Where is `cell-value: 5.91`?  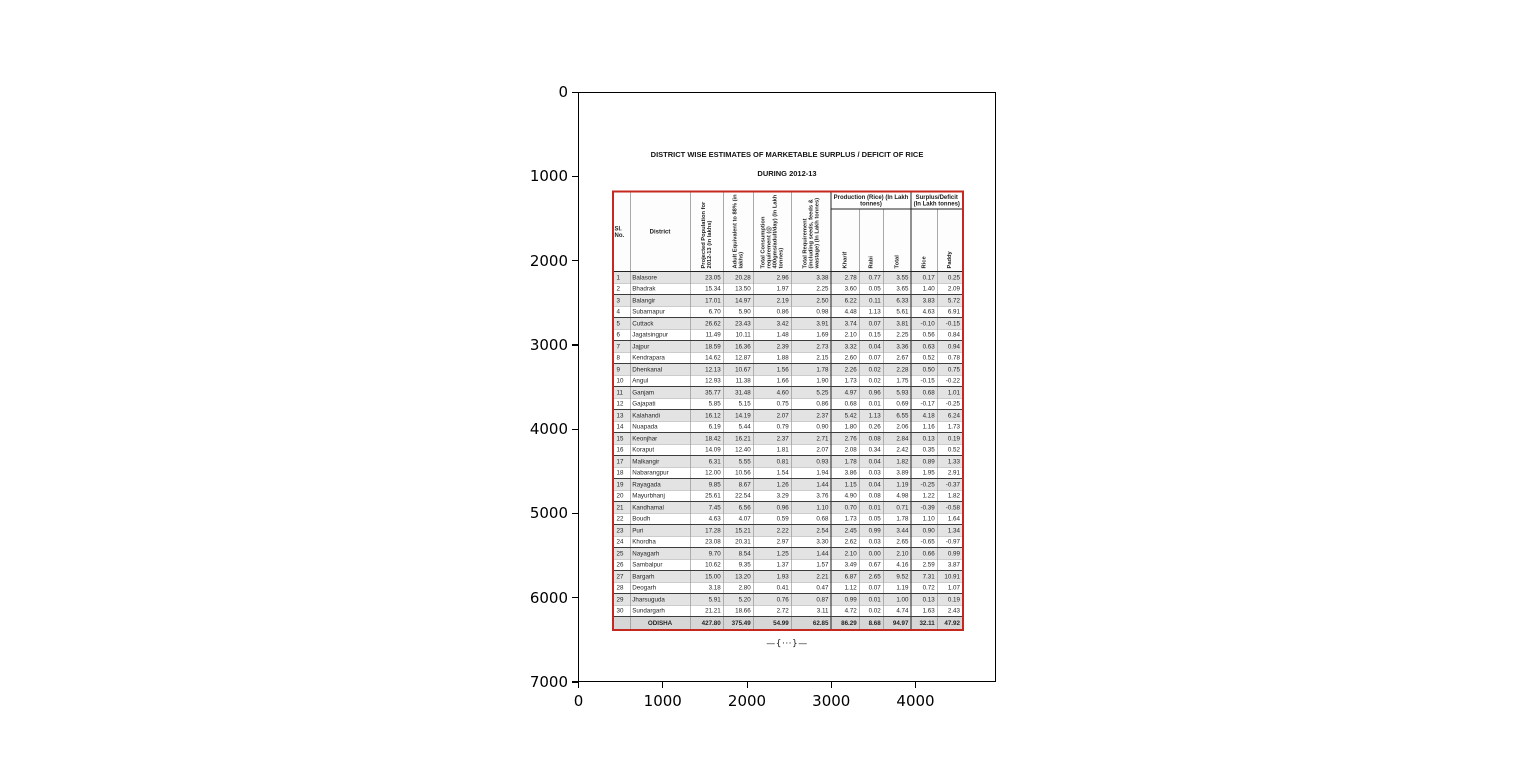 cell-value: 5.91 is located at coordinates (706, 599).